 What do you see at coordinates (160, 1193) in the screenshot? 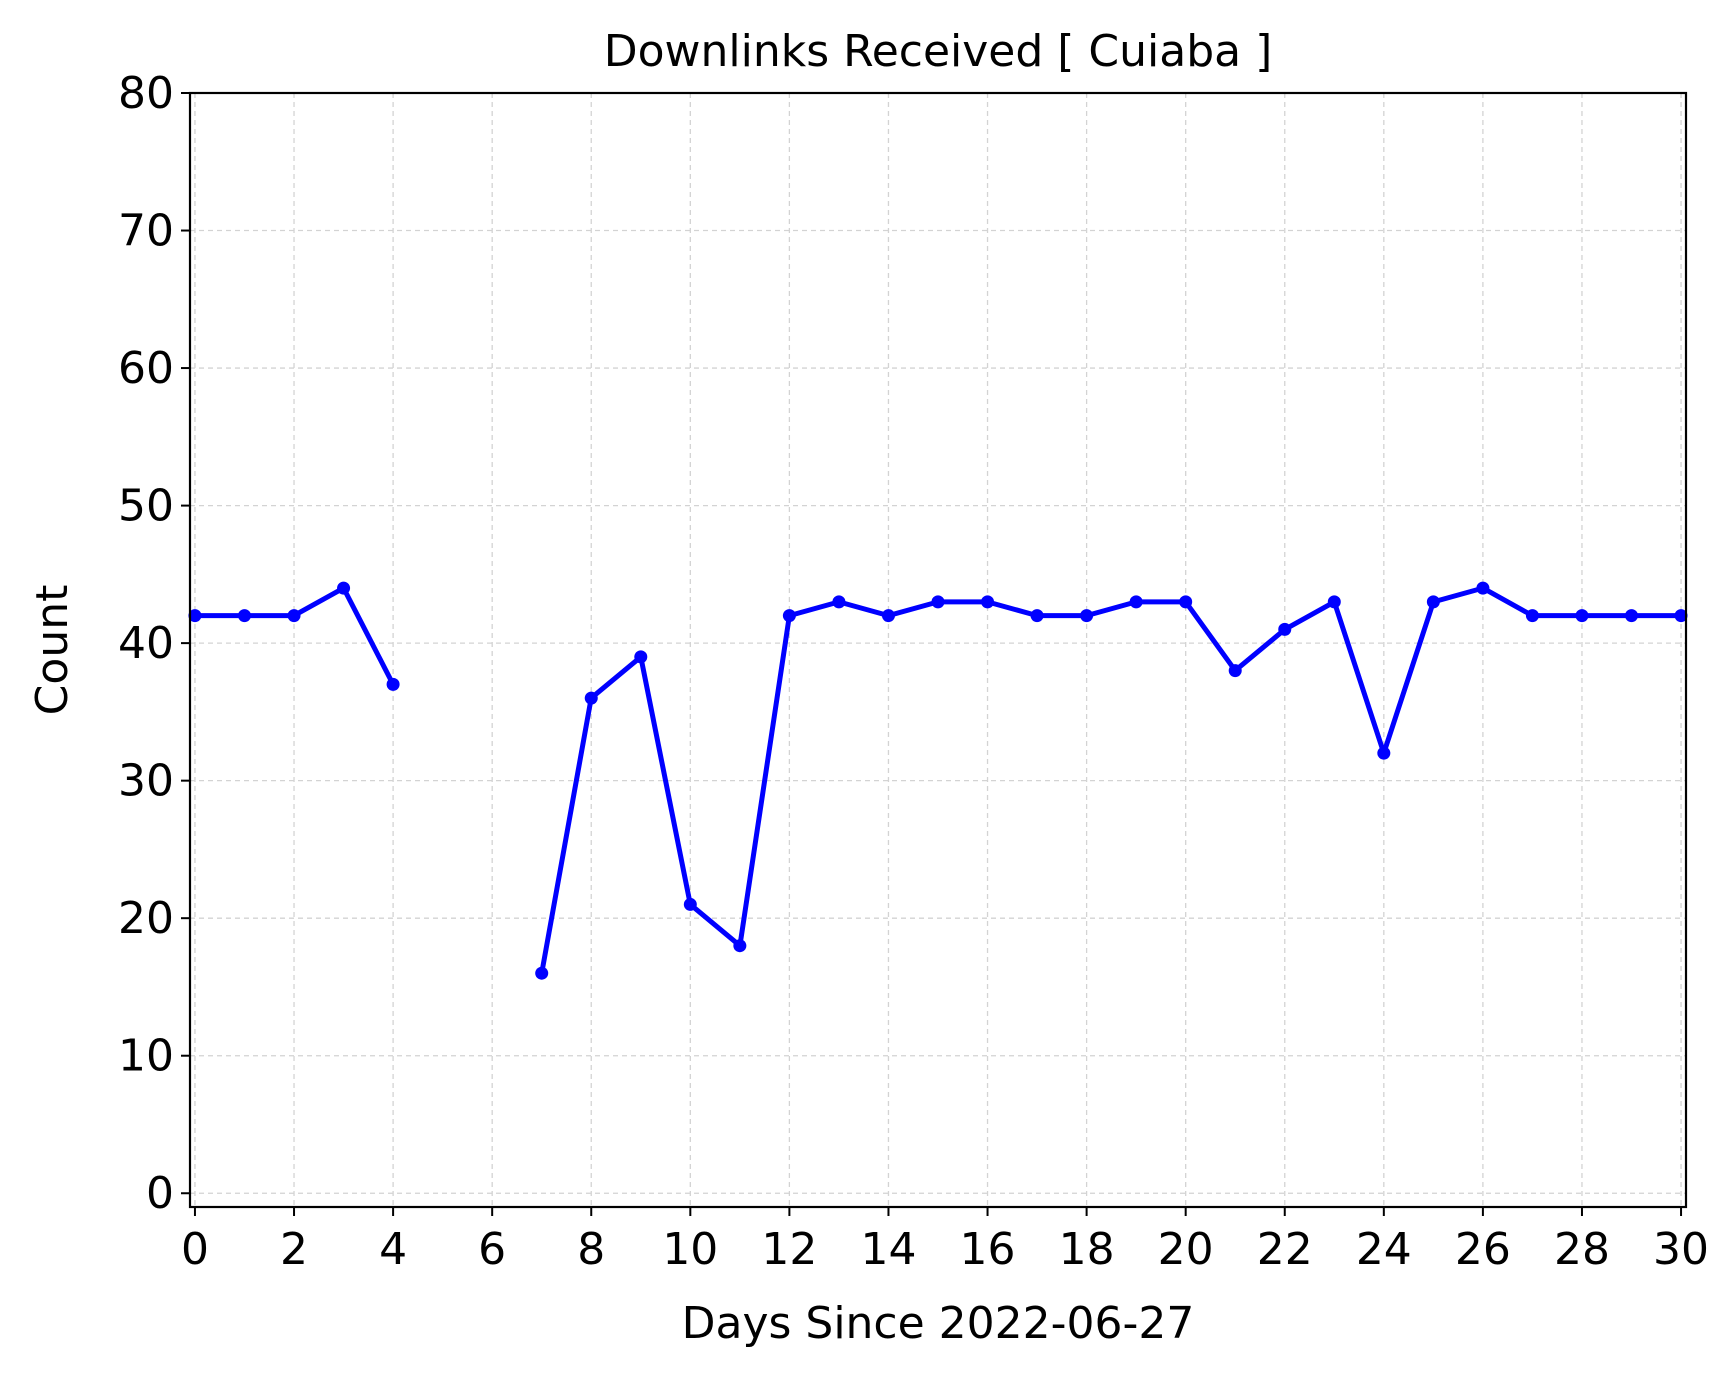
I see `y-tick-label: 0` at bounding box center [160, 1193].